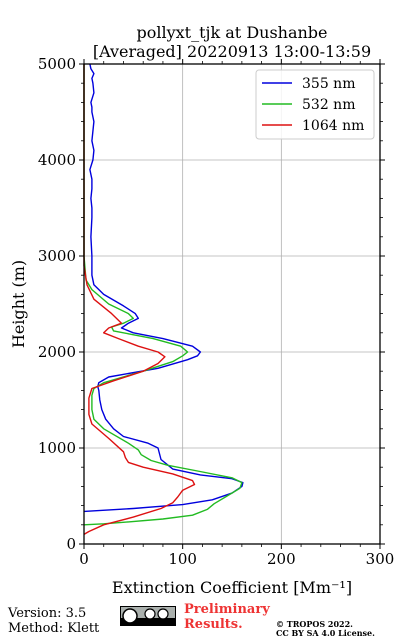 The width and height of the screenshot is (400, 640). I want to click on legend-label: 355 nm, so click(328, 84).